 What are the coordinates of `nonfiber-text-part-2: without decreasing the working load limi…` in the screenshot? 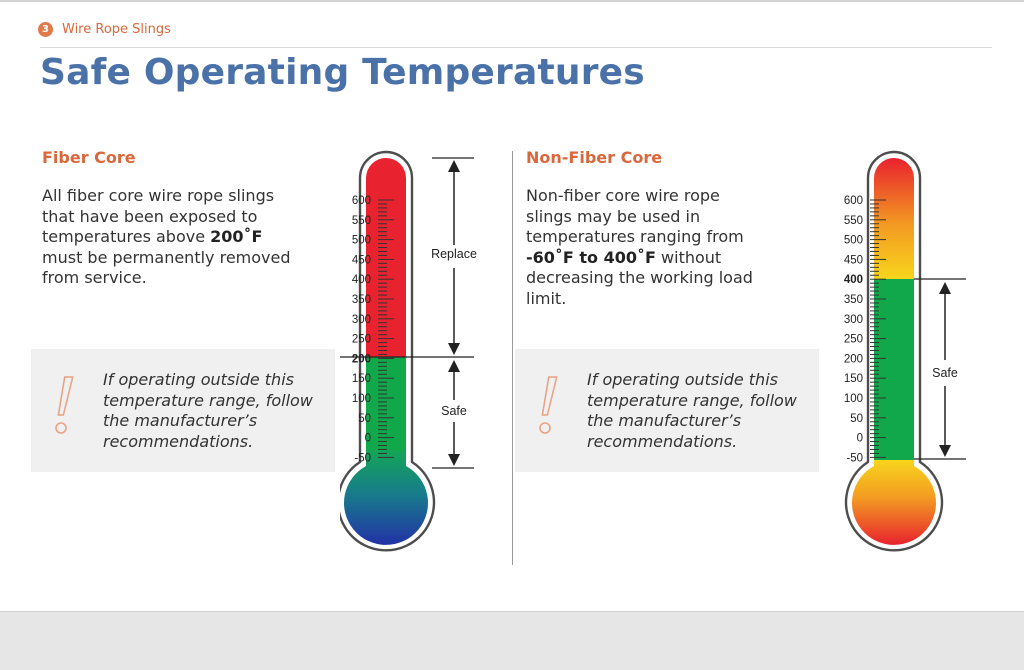 It's located at (639, 277).